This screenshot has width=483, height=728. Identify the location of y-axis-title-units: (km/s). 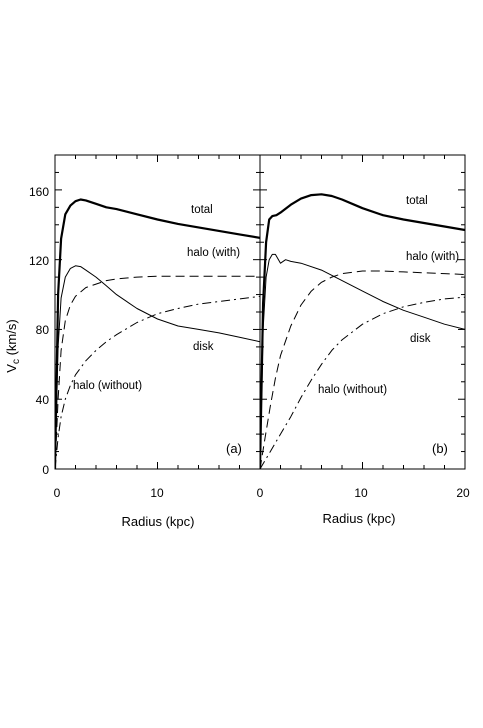
(11, 339).